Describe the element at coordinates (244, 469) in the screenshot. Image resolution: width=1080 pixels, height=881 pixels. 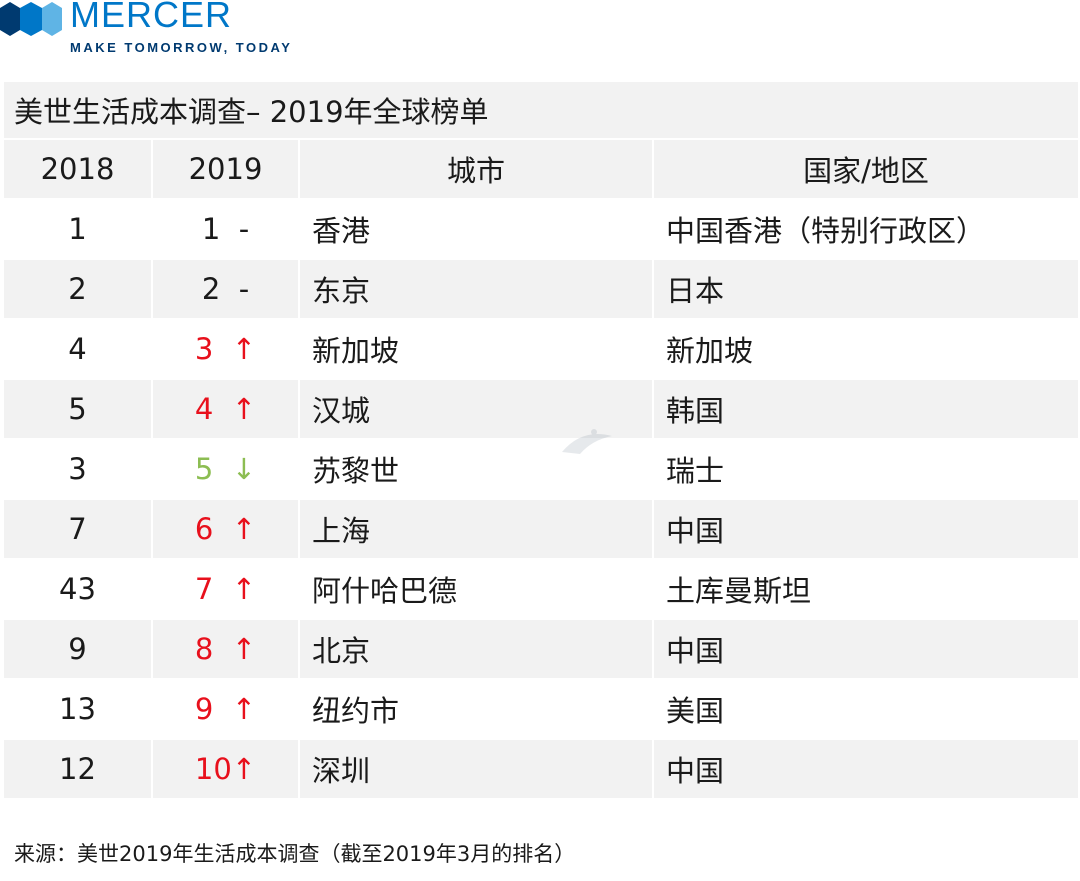
I see `trend-down-icon: ↓` at that location.